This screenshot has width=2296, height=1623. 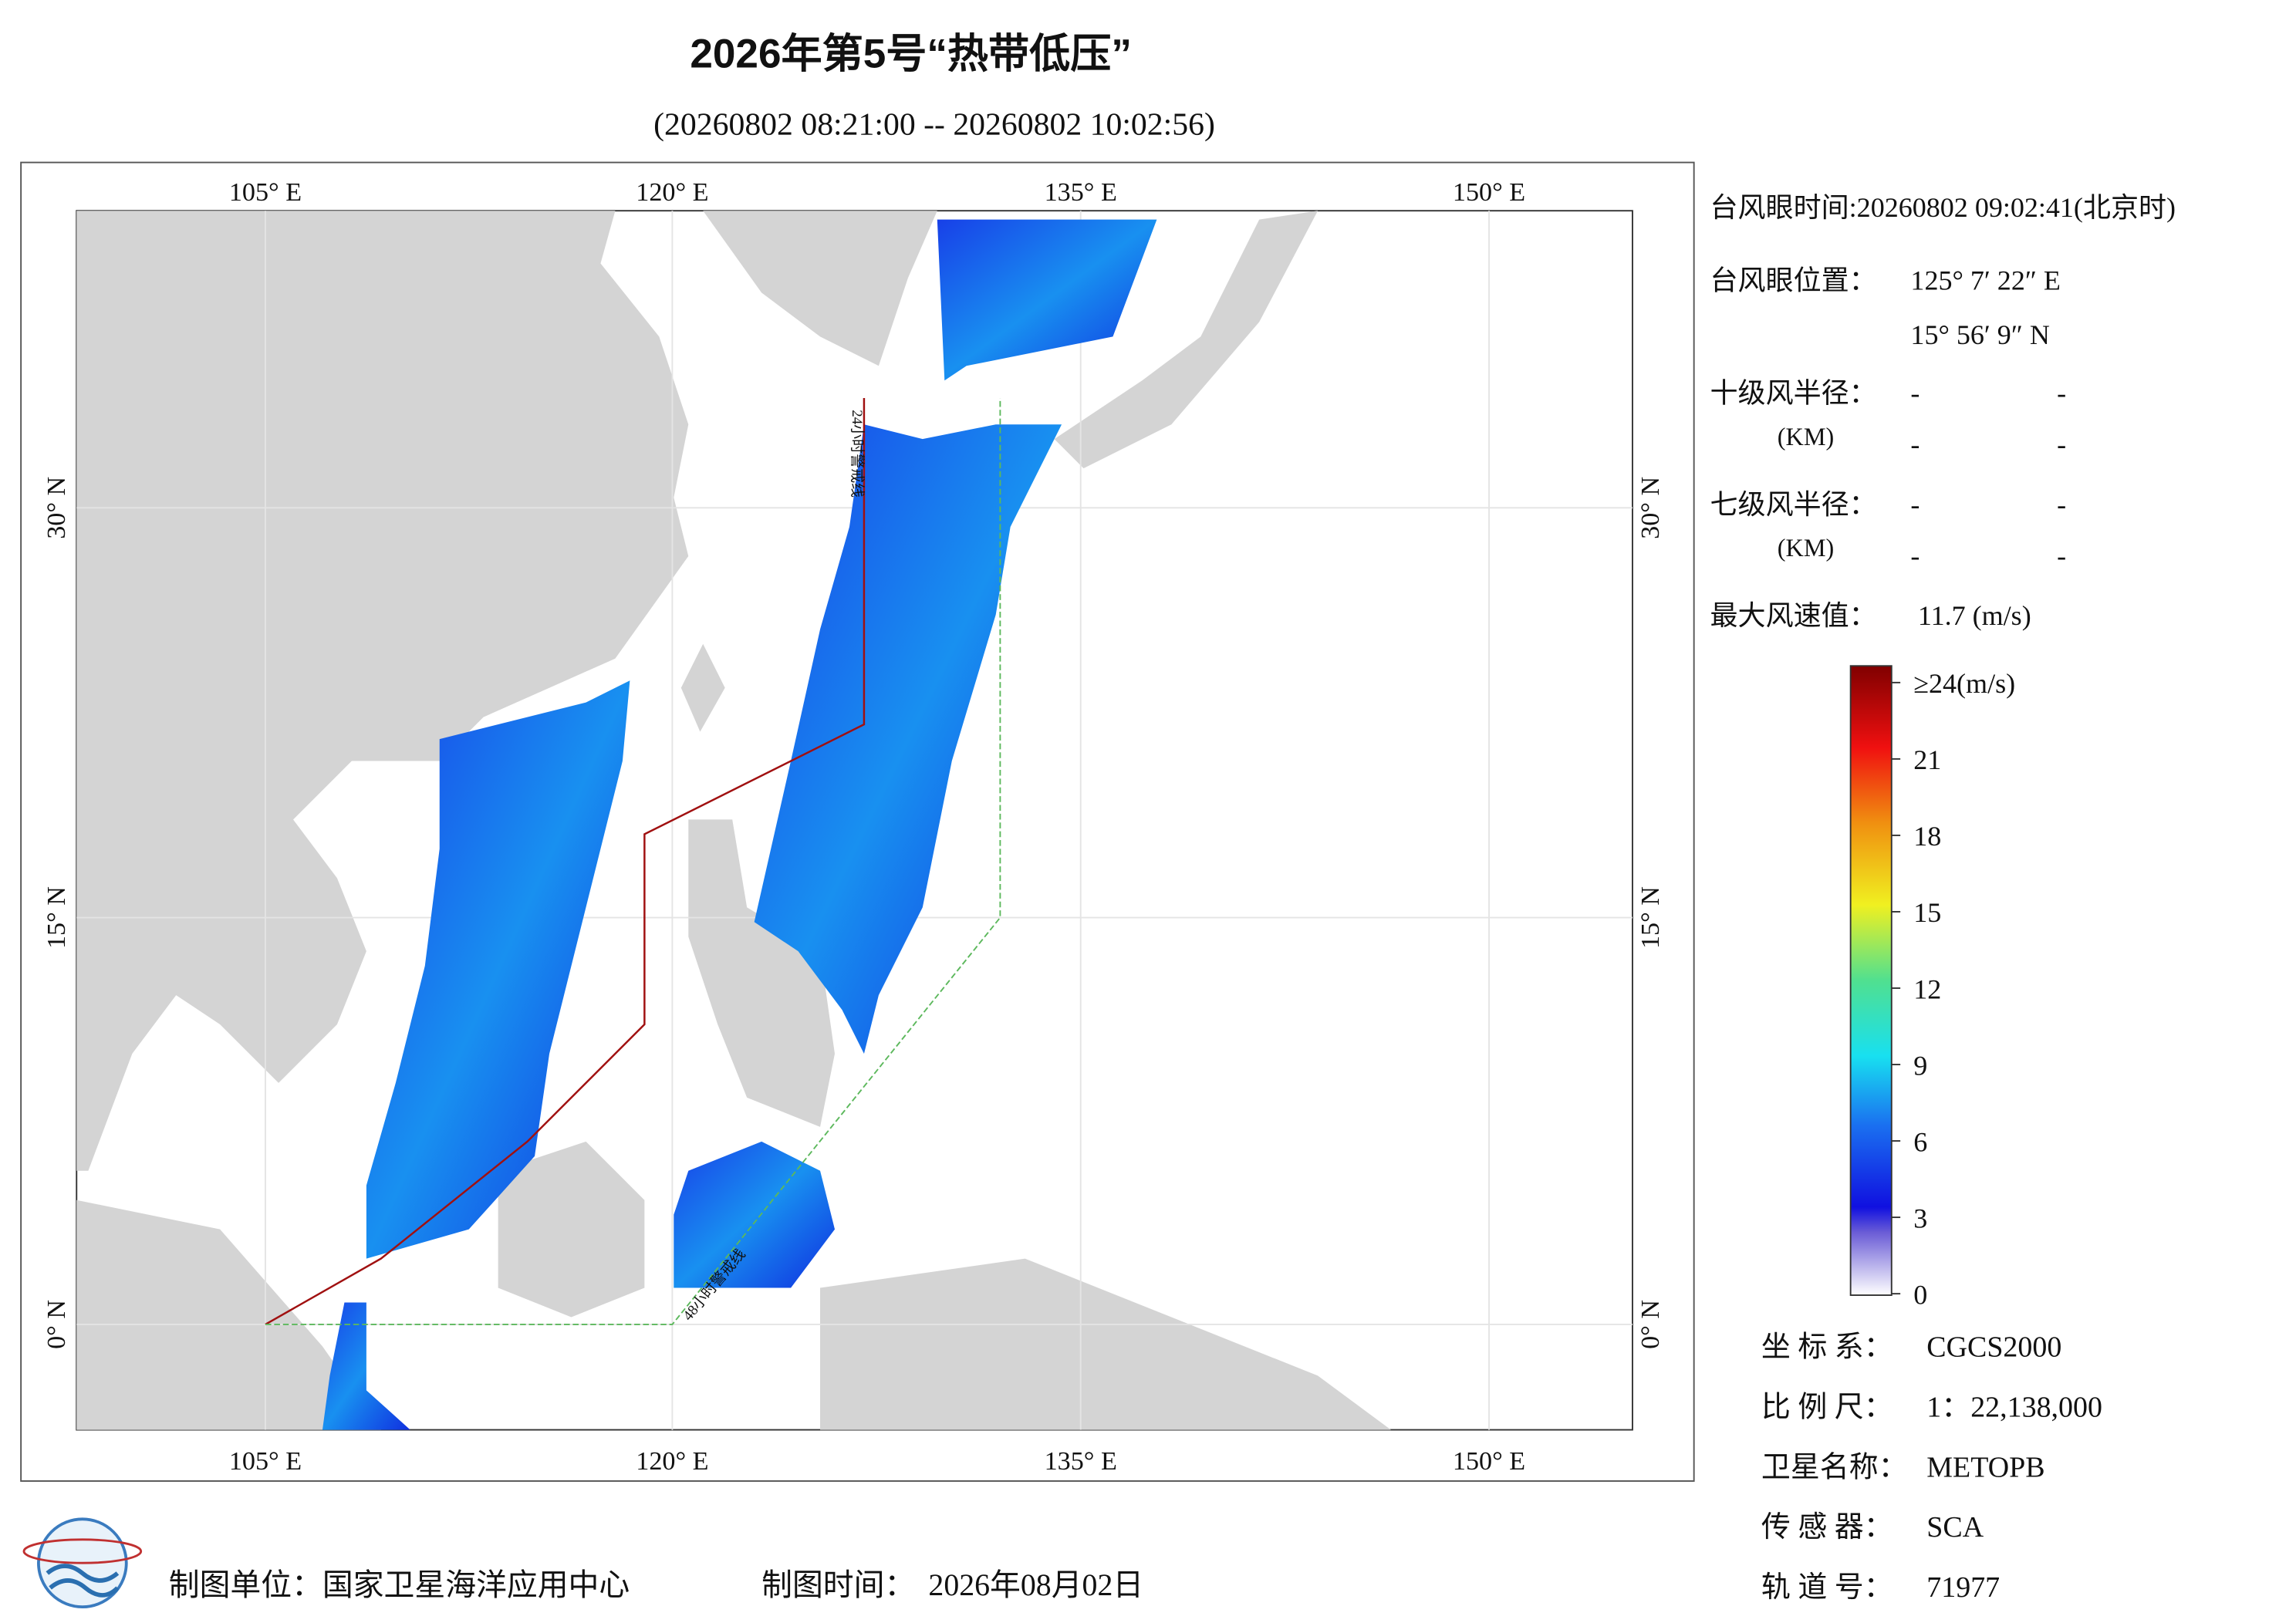 What do you see at coordinates (1985, 1467) in the screenshot?
I see `meta-value: METOPB` at bounding box center [1985, 1467].